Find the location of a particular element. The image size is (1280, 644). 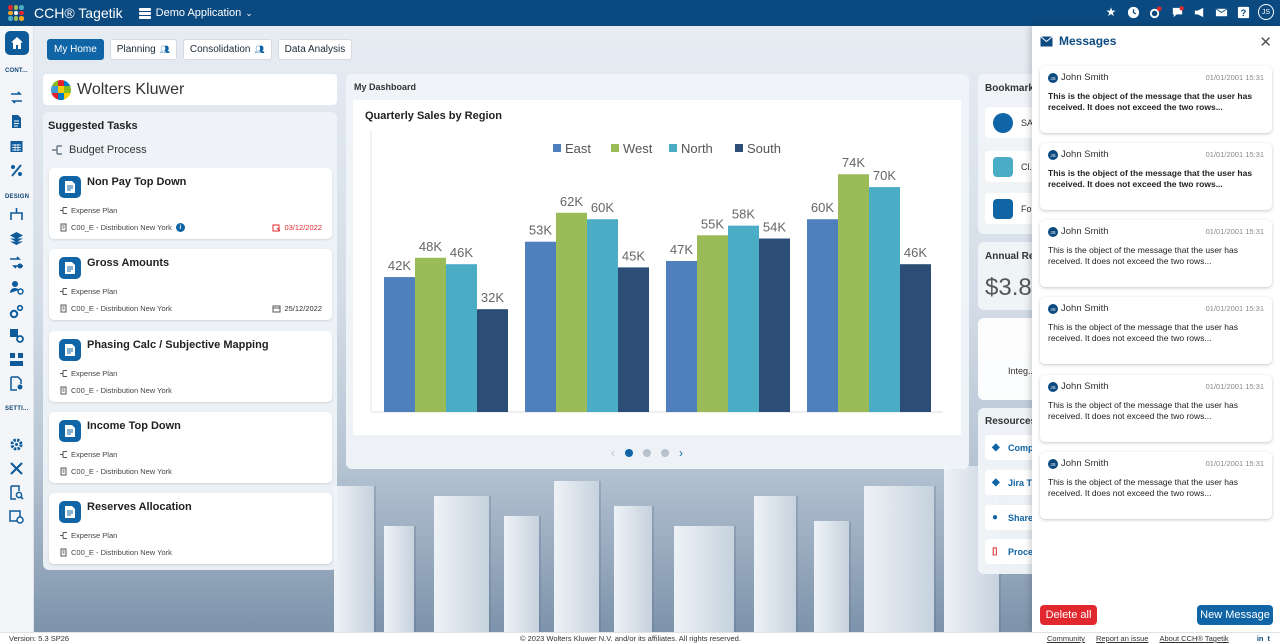

workflow-icon is located at coordinates (63, 291).